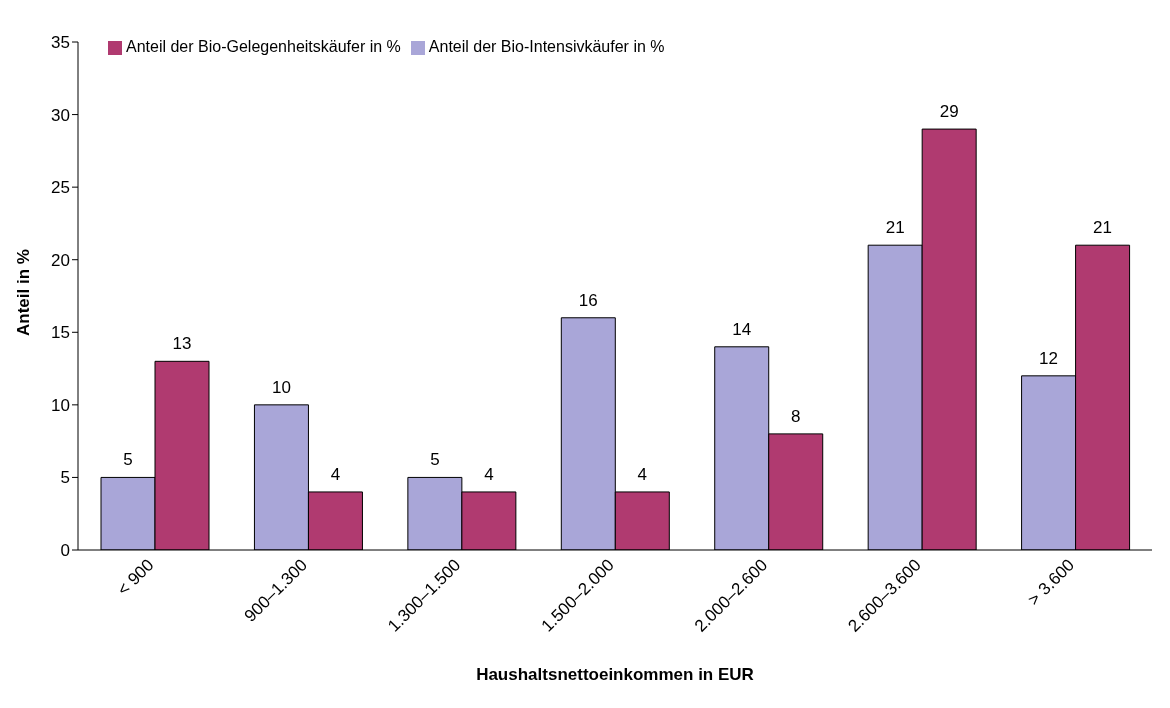  What do you see at coordinates (135, 577) in the screenshot?
I see `x-tick-label: < 900` at bounding box center [135, 577].